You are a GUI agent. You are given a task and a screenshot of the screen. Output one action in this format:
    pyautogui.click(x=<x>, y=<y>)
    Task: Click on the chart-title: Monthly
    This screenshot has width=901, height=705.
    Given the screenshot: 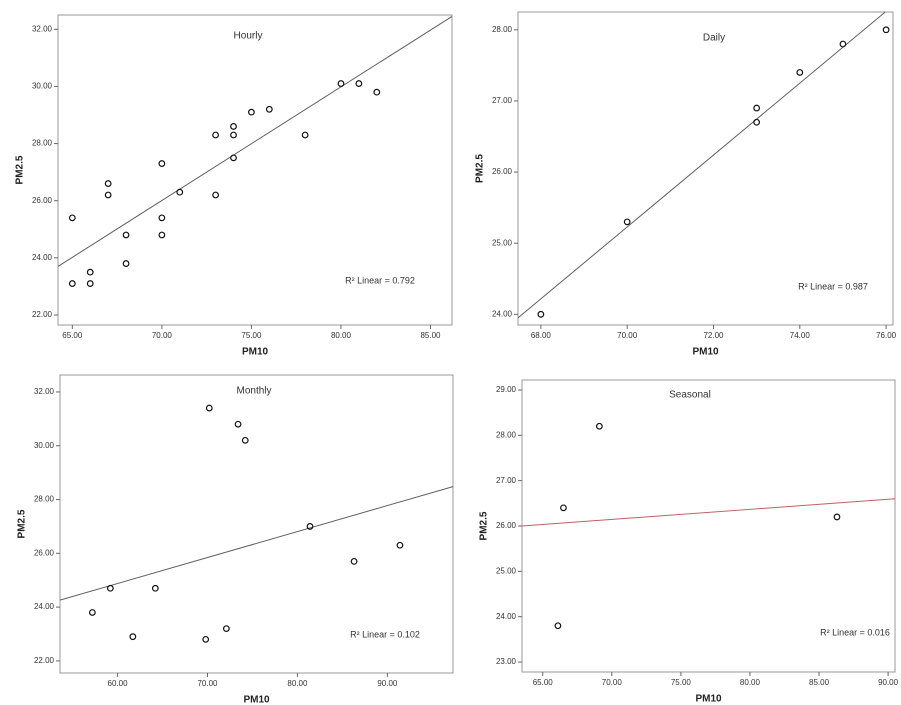 What is the action you would take?
    pyautogui.click(x=253, y=391)
    